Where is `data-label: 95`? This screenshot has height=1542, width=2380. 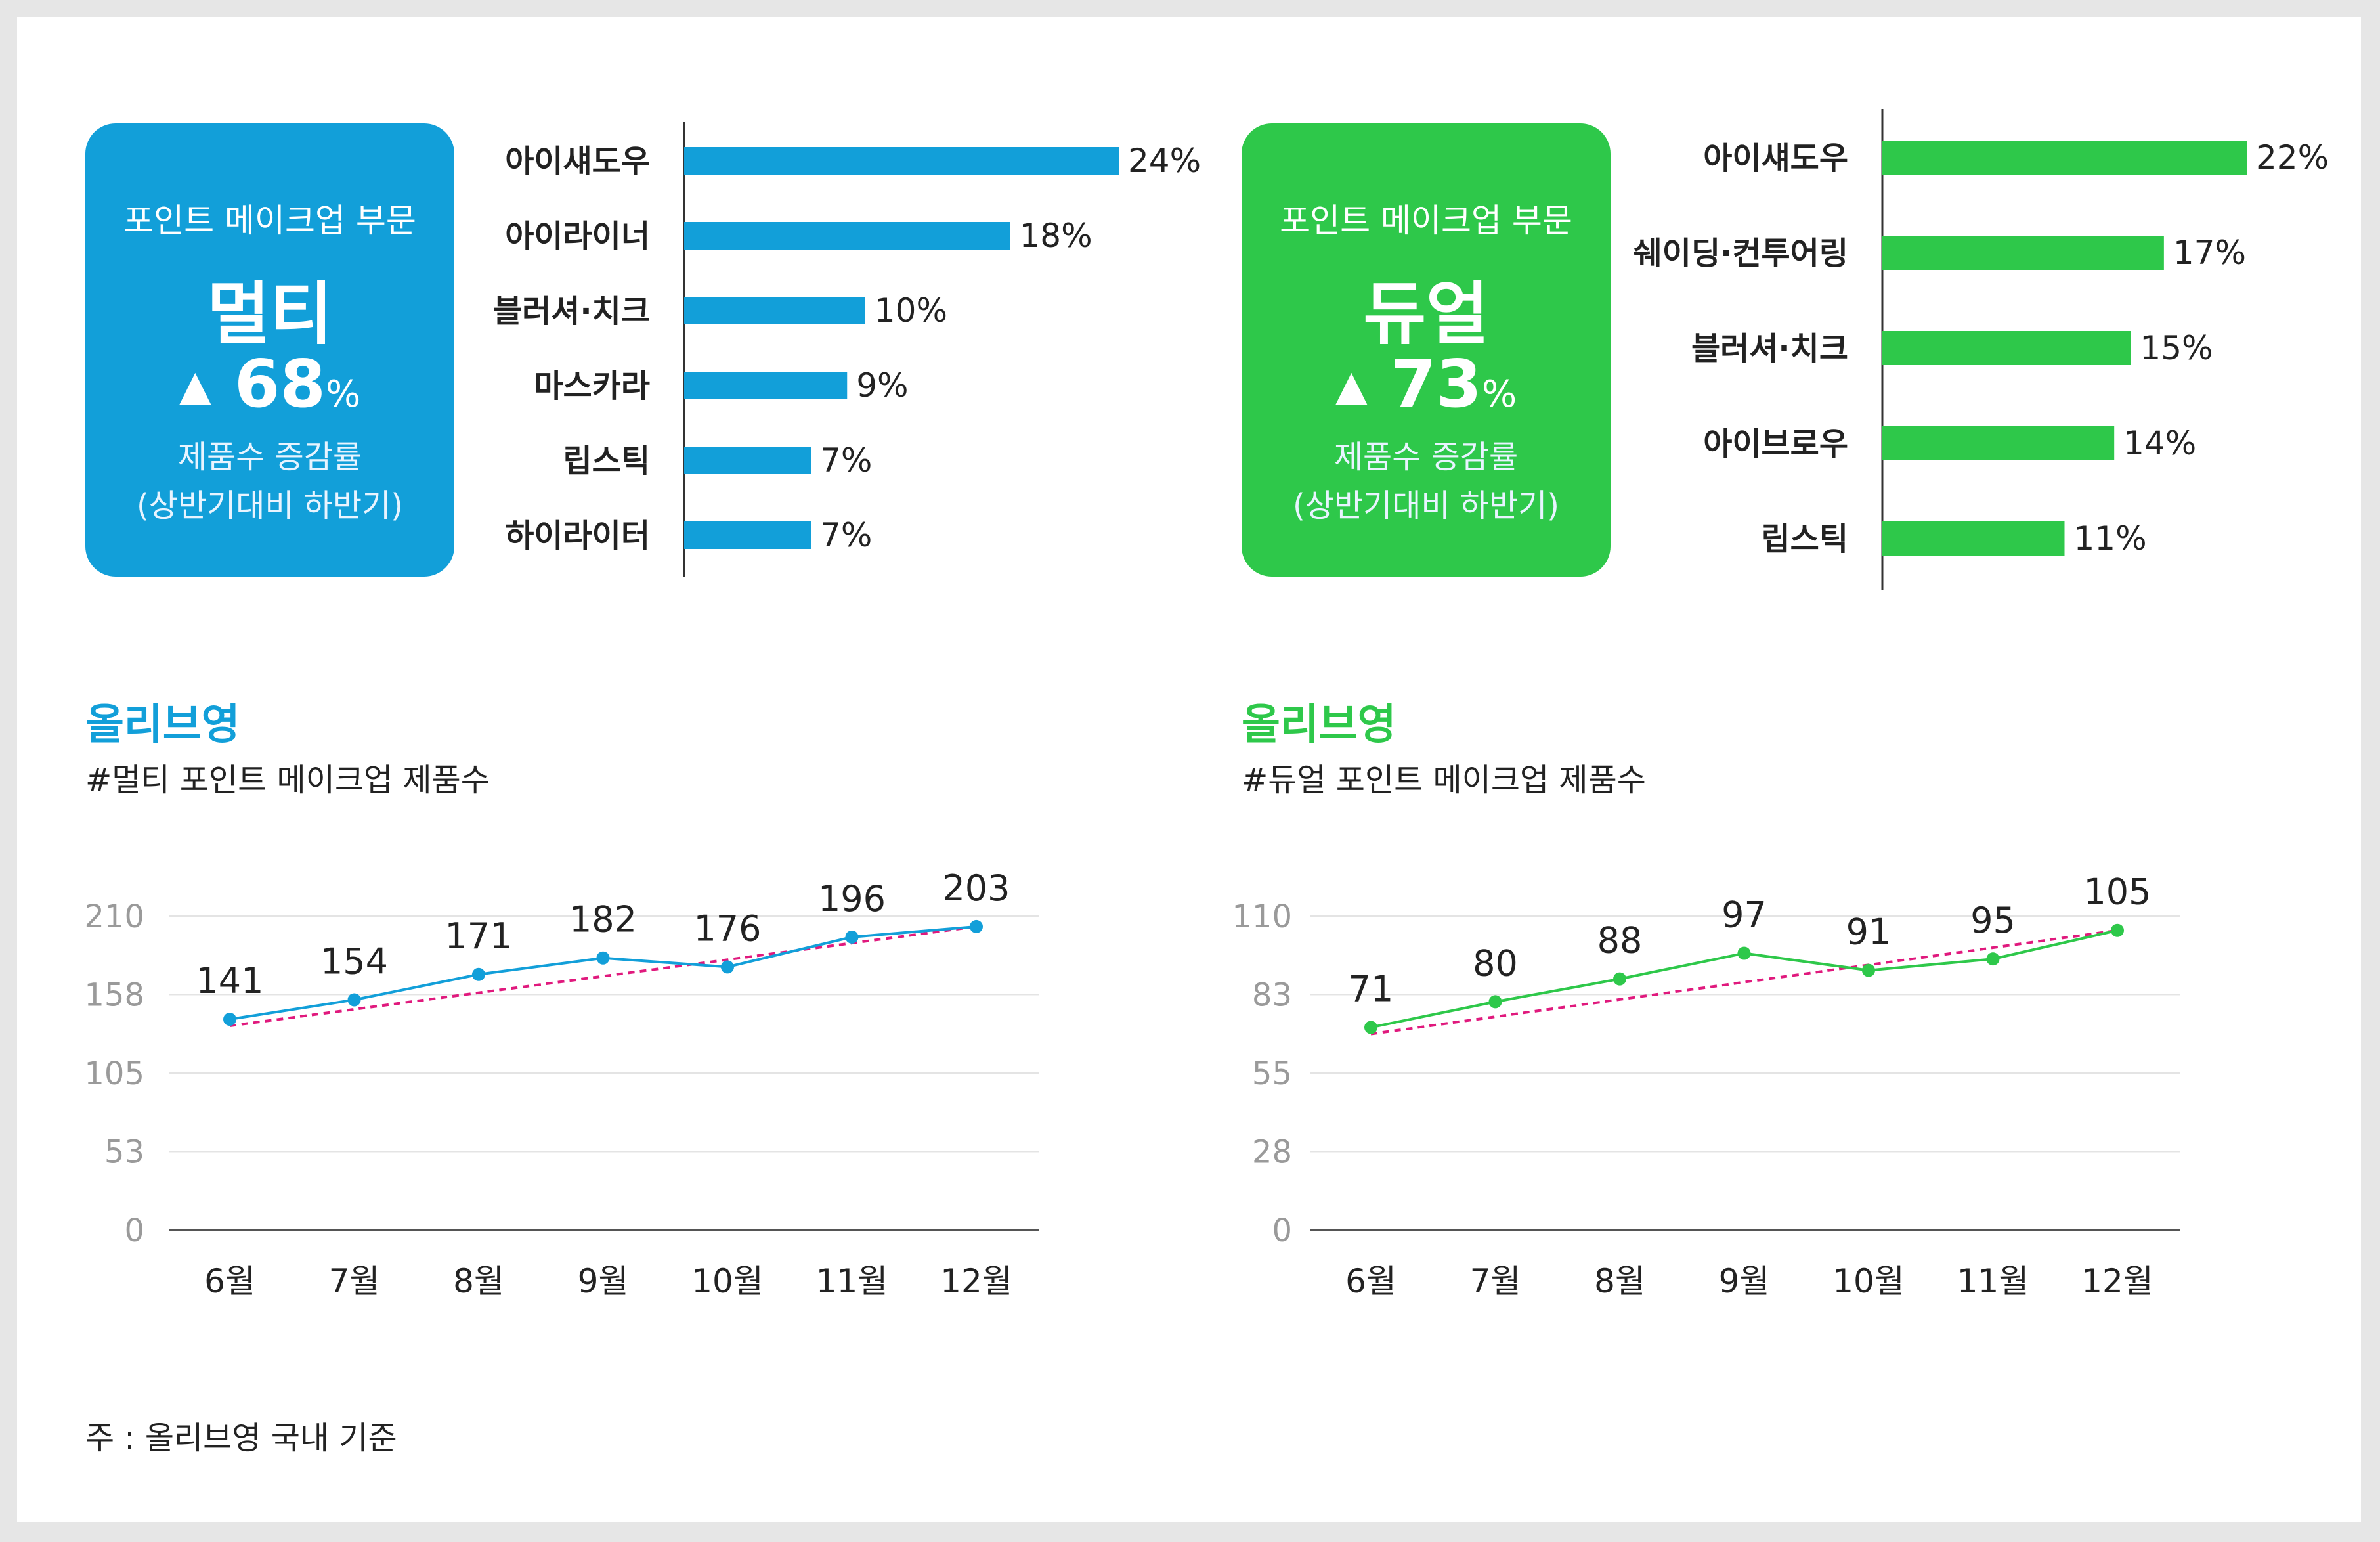 data-label: 95 is located at coordinates (1993, 920).